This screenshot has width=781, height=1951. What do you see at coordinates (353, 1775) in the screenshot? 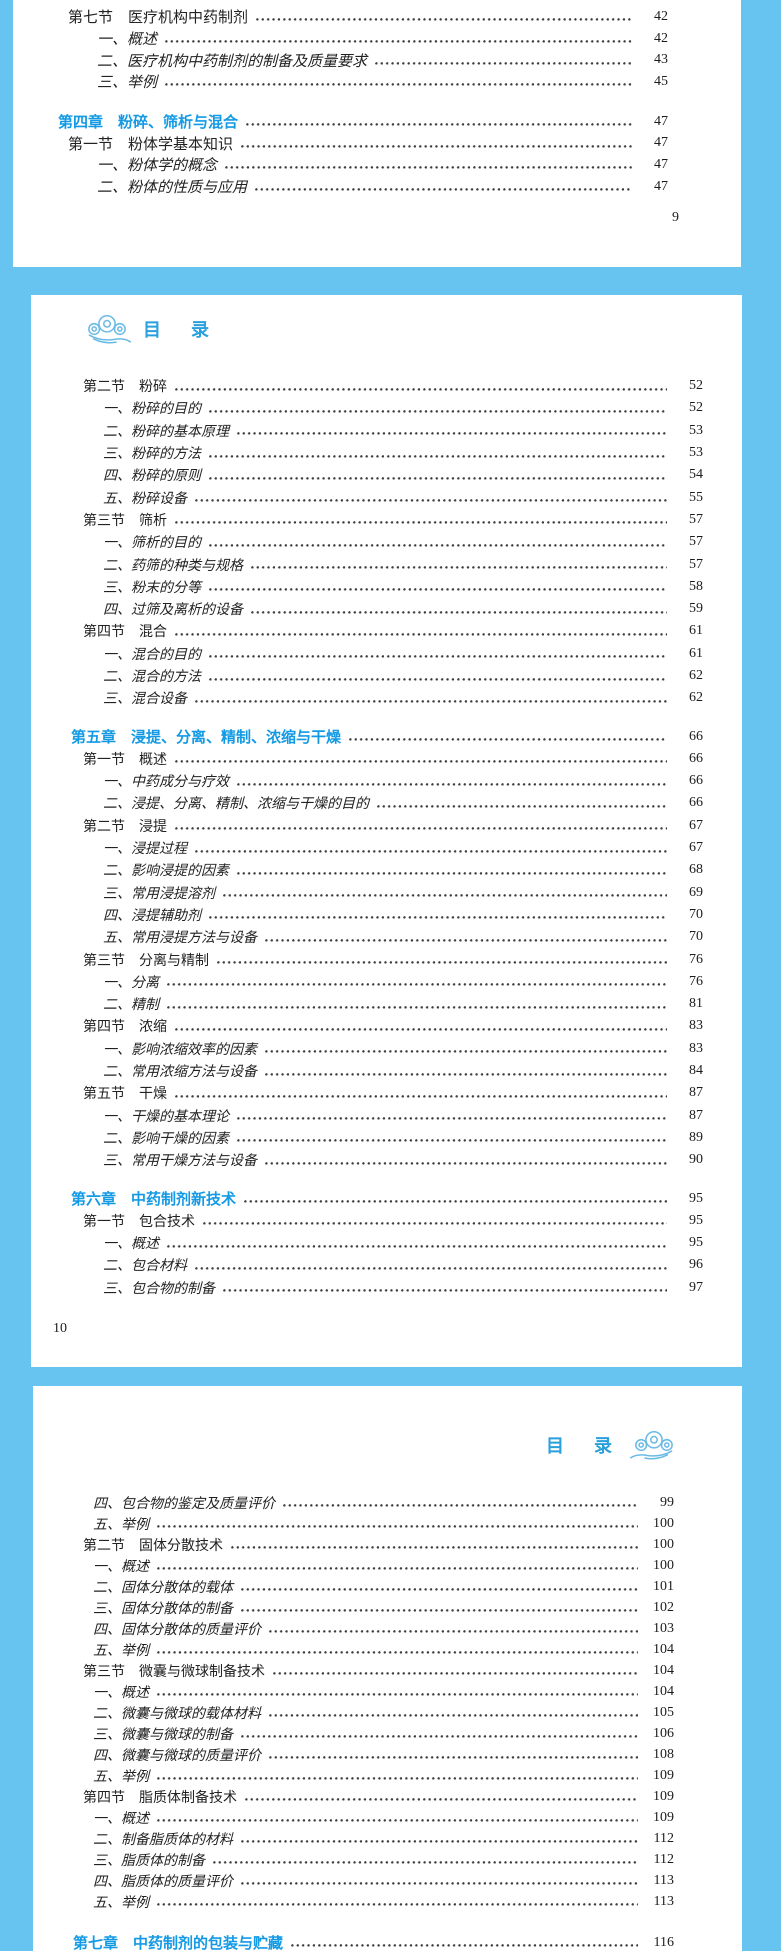
I see `toc-entry-item: 五、举例 109` at bounding box center [353, 1775].